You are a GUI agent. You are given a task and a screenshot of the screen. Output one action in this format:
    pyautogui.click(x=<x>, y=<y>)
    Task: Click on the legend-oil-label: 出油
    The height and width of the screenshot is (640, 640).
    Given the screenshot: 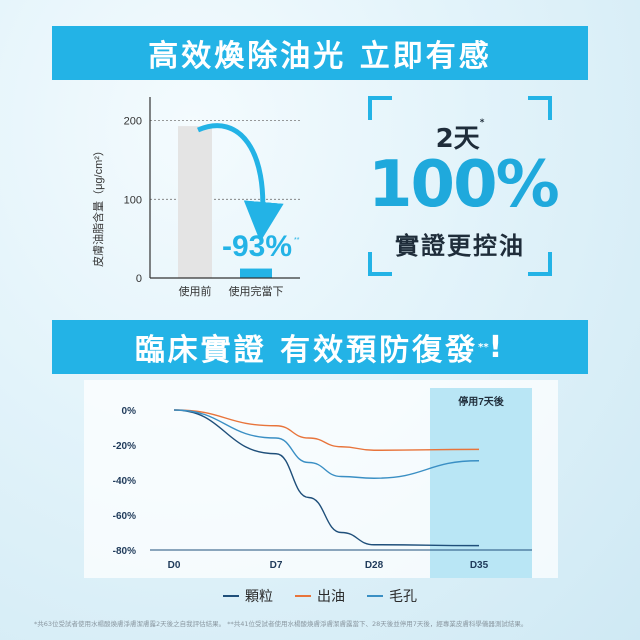 What is the action you would take?
    pyautogui.click(x=331, y=597)
    